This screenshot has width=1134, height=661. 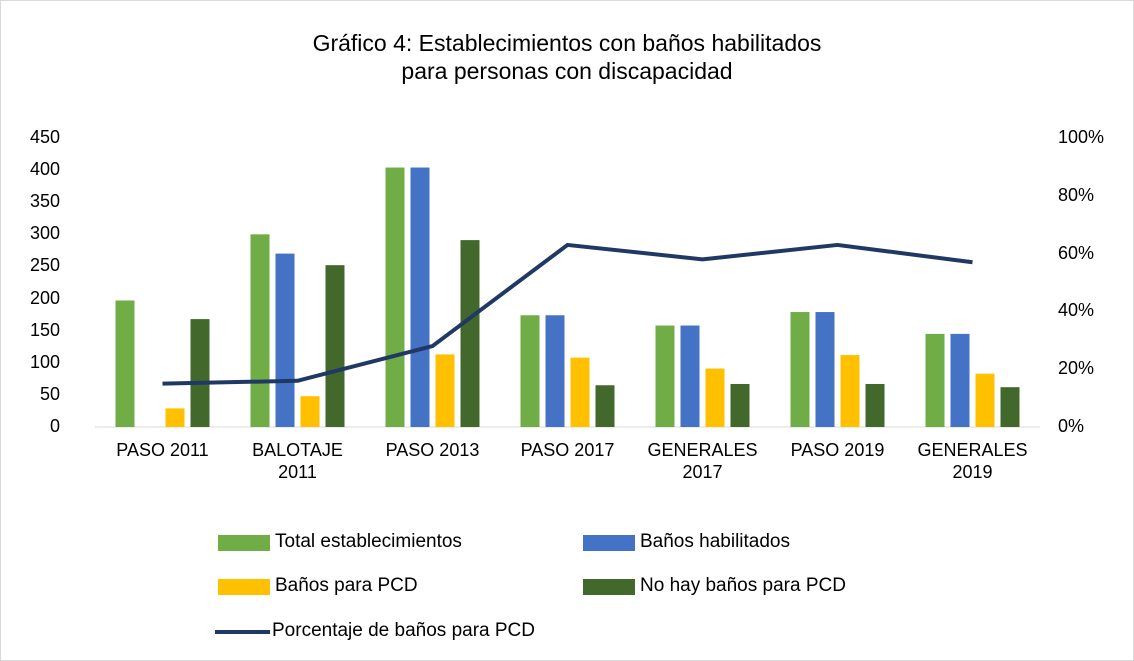 I want to click on y2-tick-label: 60%, so click(x=1076, y=252).